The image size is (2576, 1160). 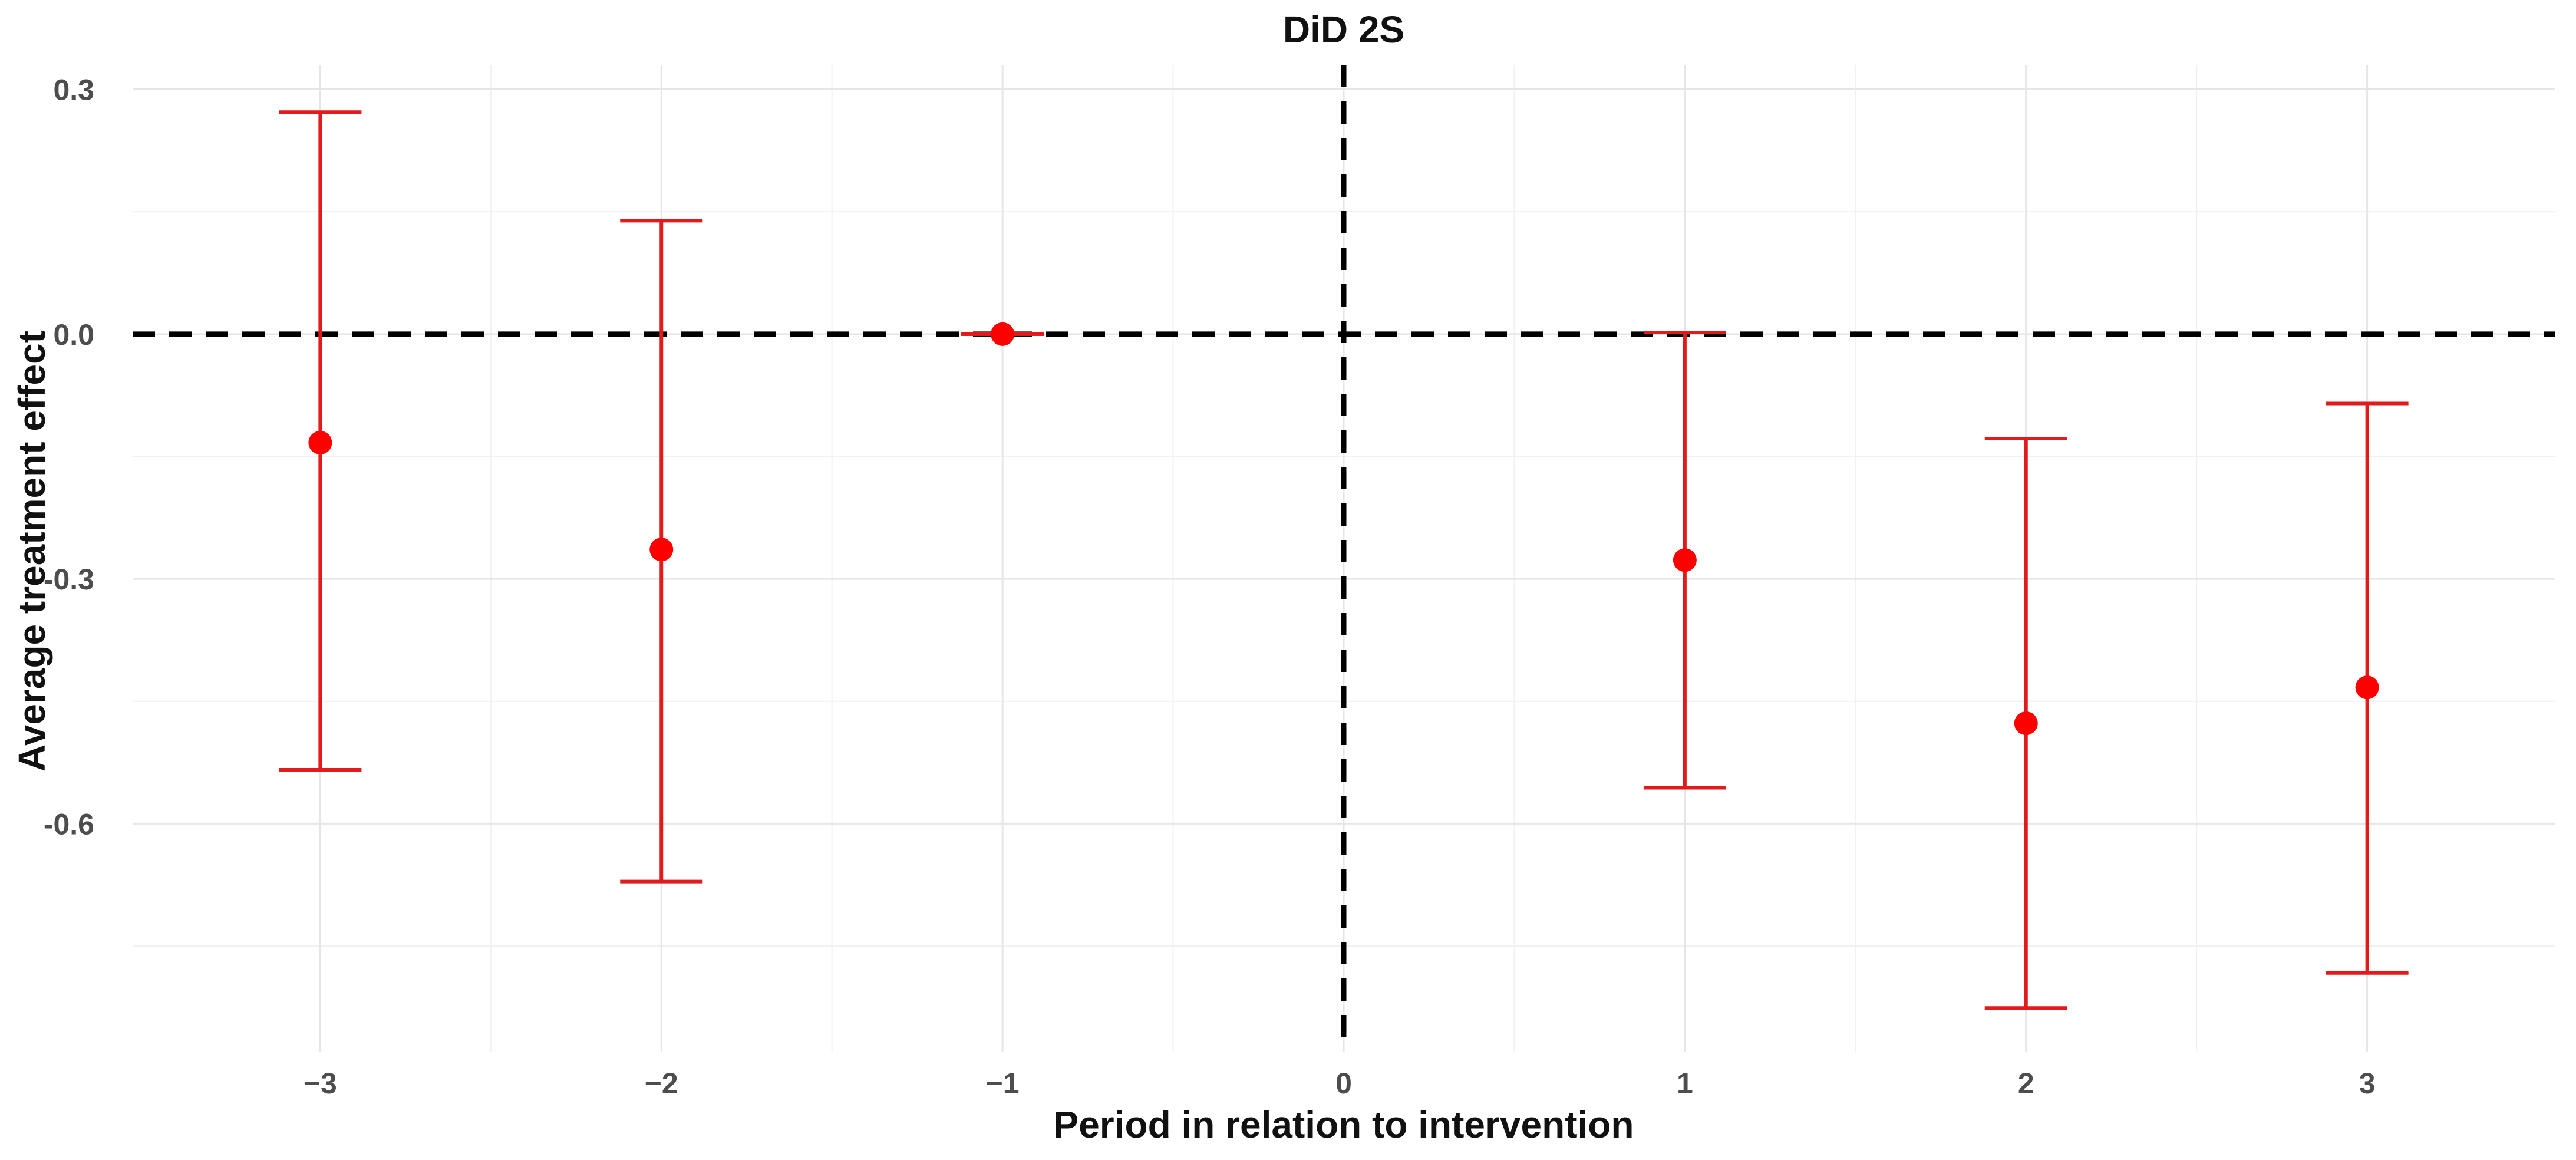 What do you see at coordinates (1344, 1125) in the screenshot?
I see `x-axis-label: Period in relation to intervention` at bounding box center [1344, 1125].